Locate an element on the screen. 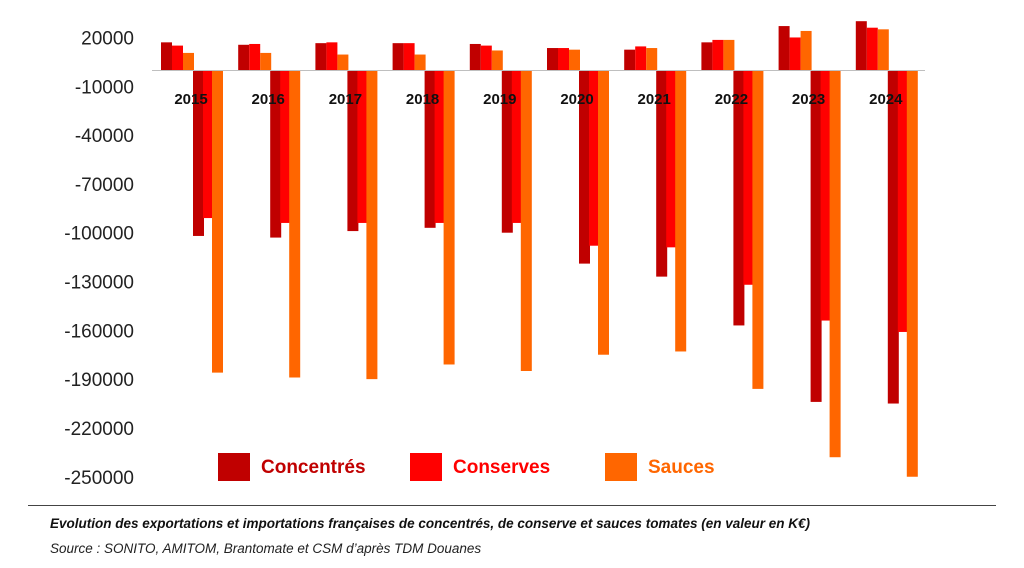 This screenshot has width=1024, height=568. bar-2021-2-import is located at coordinates (681, 211).